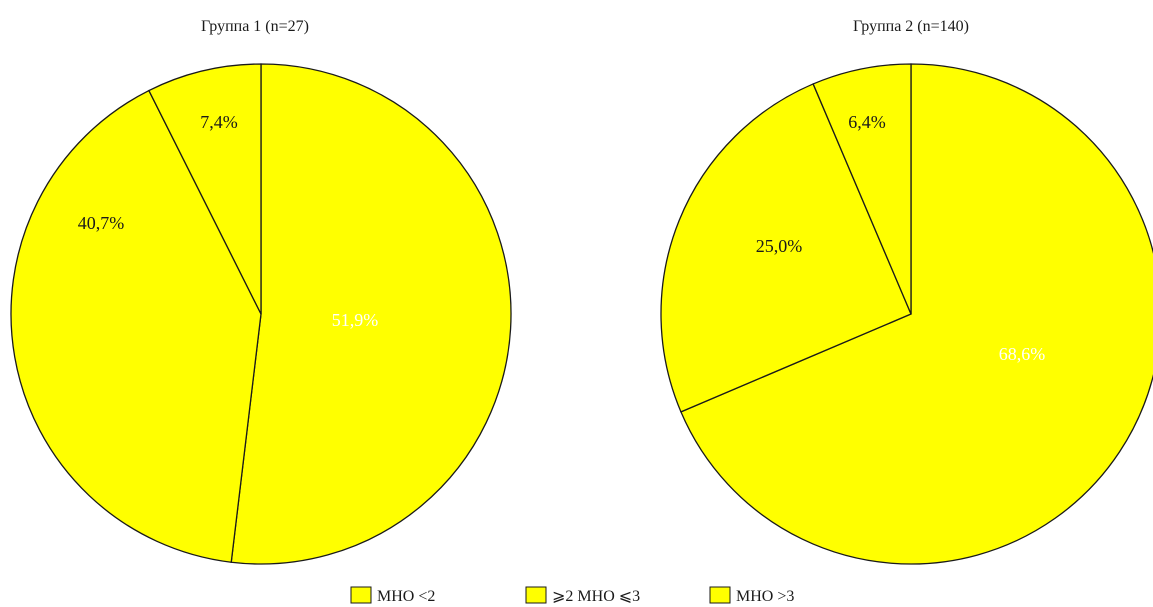 This screenshot has width=1153, height=607. What do you see at coordinates (596, 596) in the screenshot?
I see `legend-label-inr-2-to-3: ⩾2 МНО ⩽3` at bounding box center [596, 596].